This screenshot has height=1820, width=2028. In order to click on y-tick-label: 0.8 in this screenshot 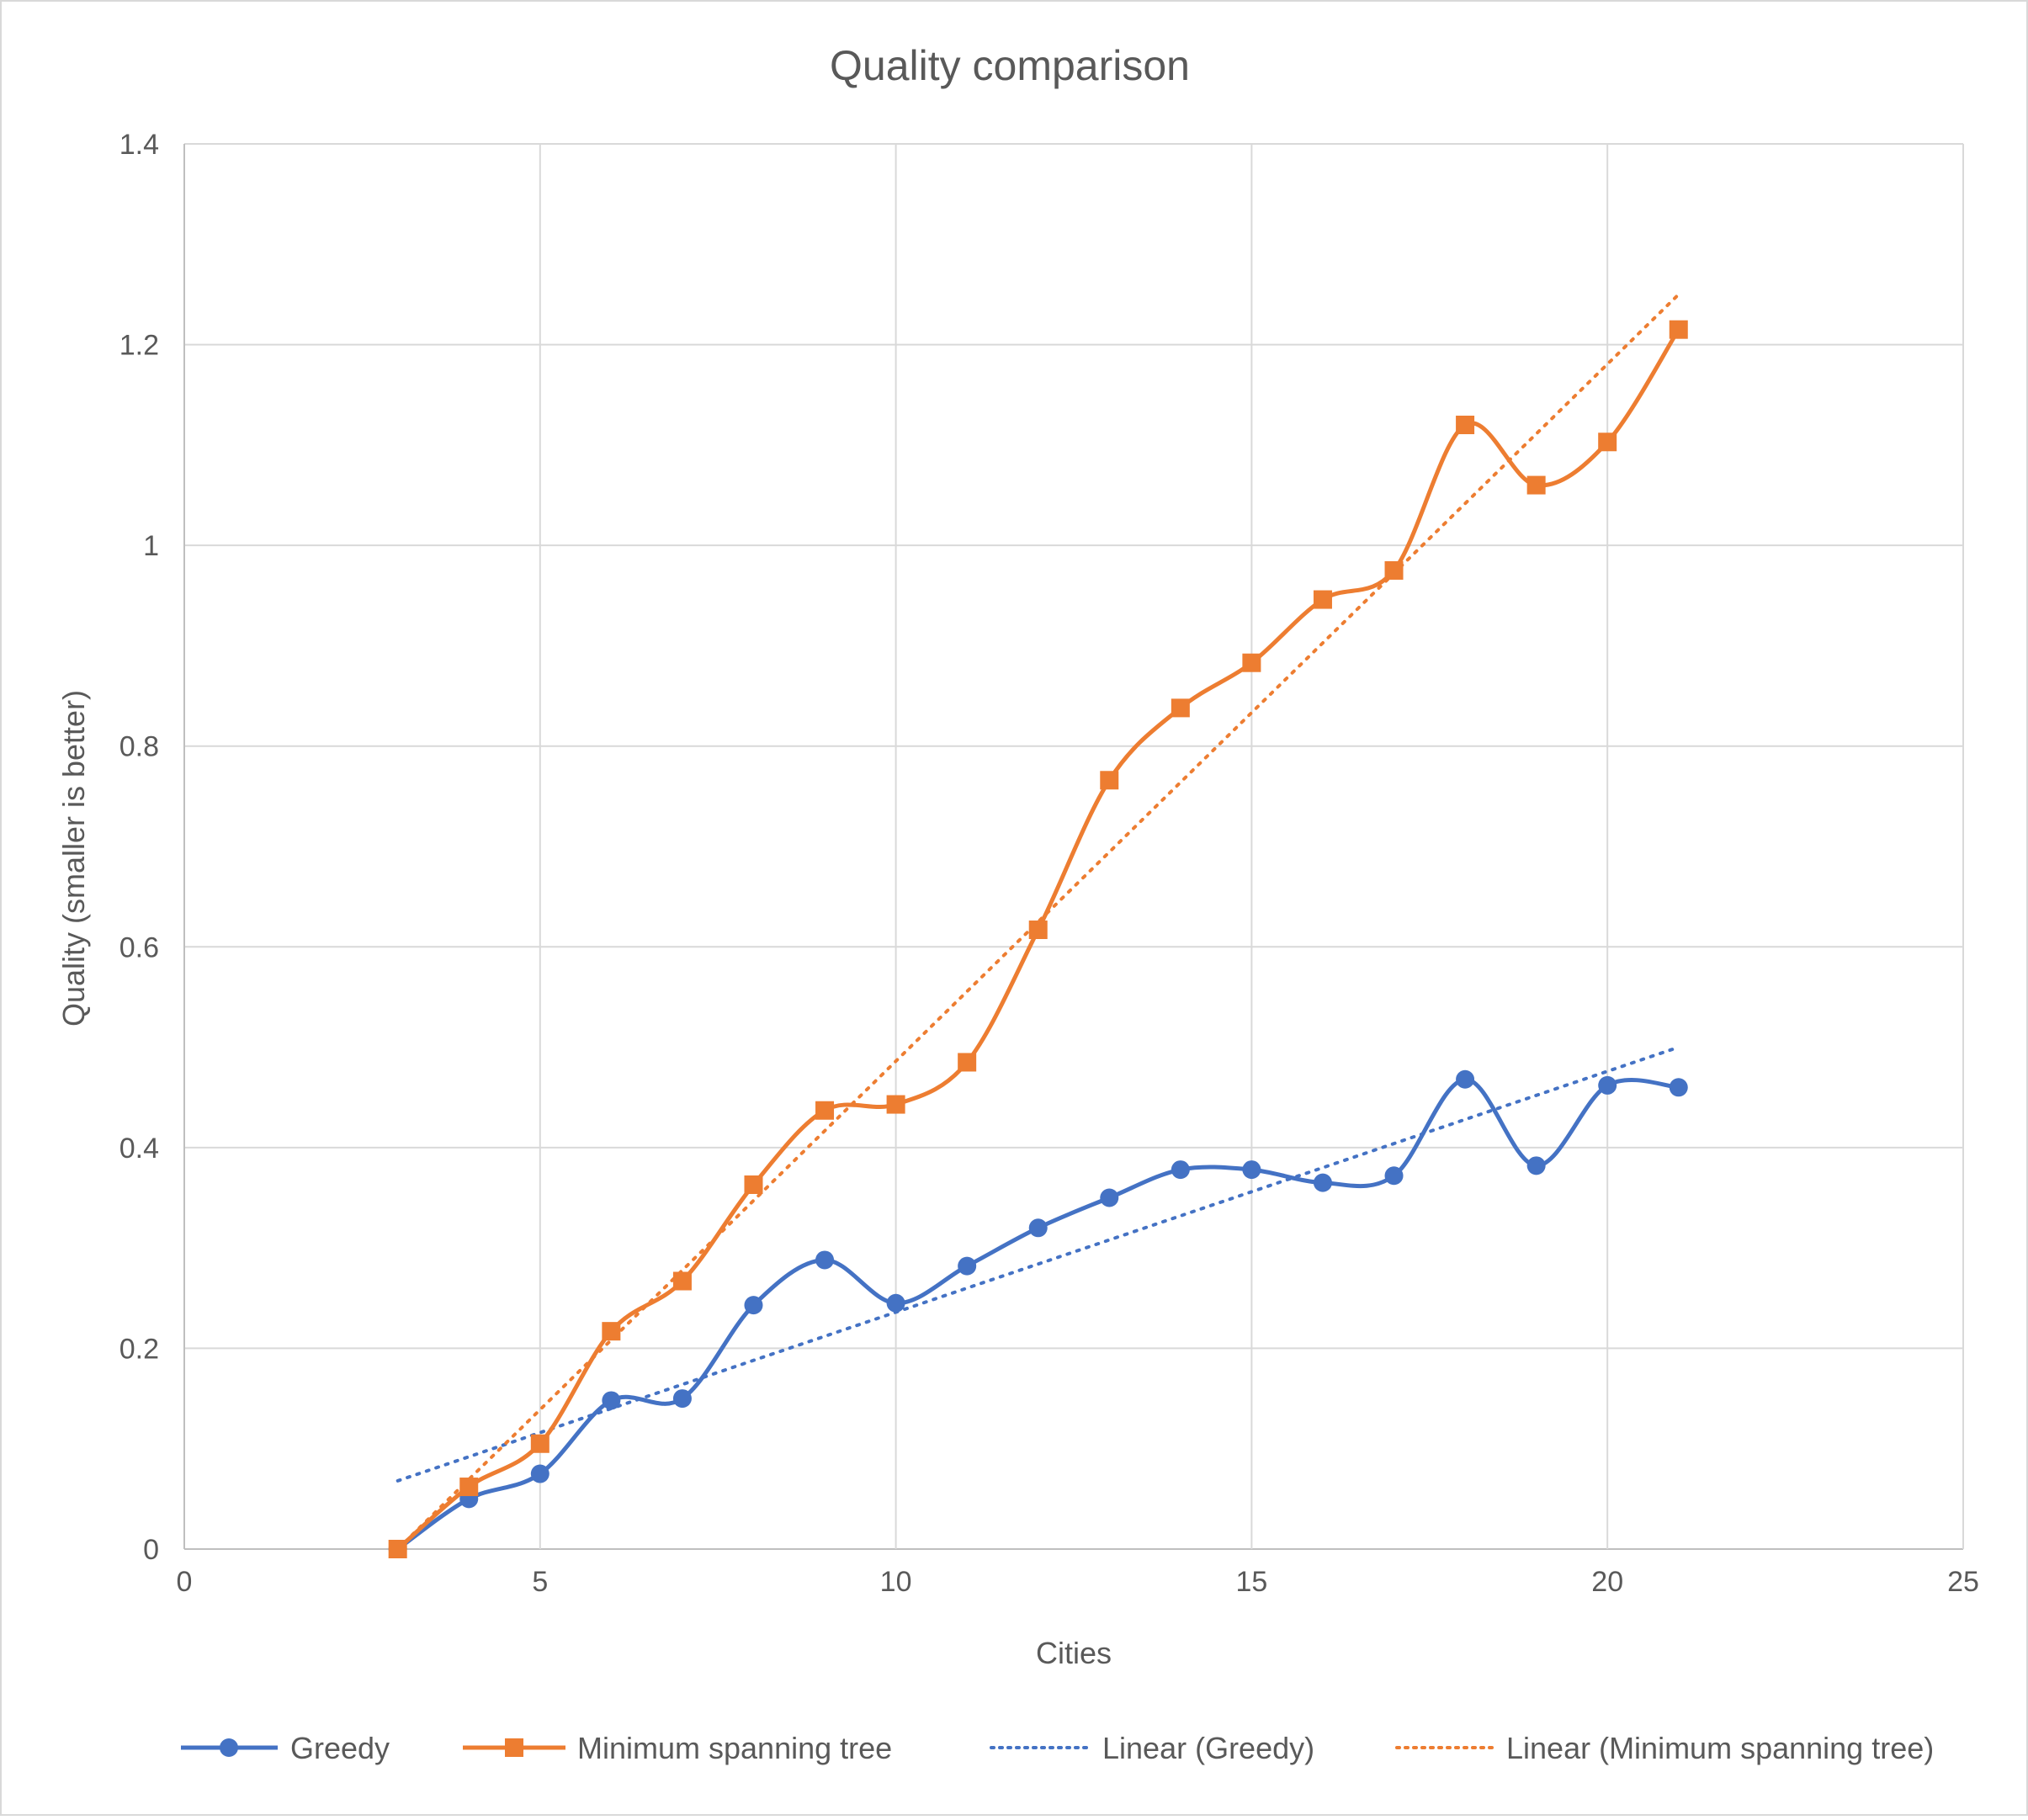, I will do `click(139, 747)`.